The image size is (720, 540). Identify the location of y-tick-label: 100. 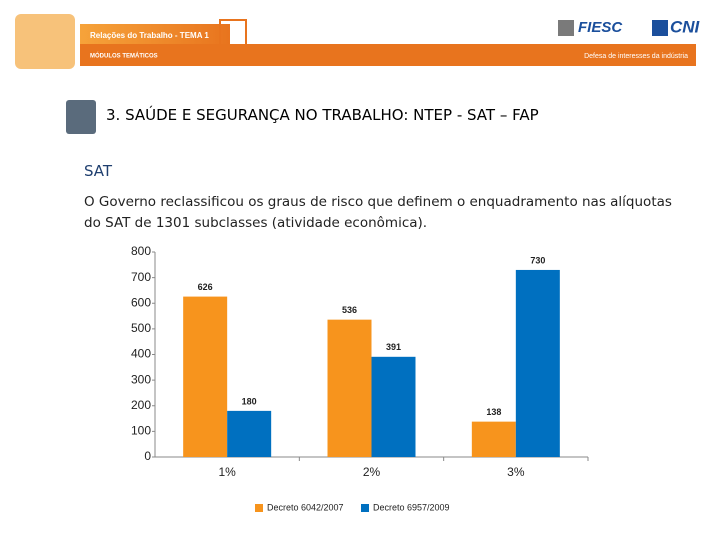
(141, 431).